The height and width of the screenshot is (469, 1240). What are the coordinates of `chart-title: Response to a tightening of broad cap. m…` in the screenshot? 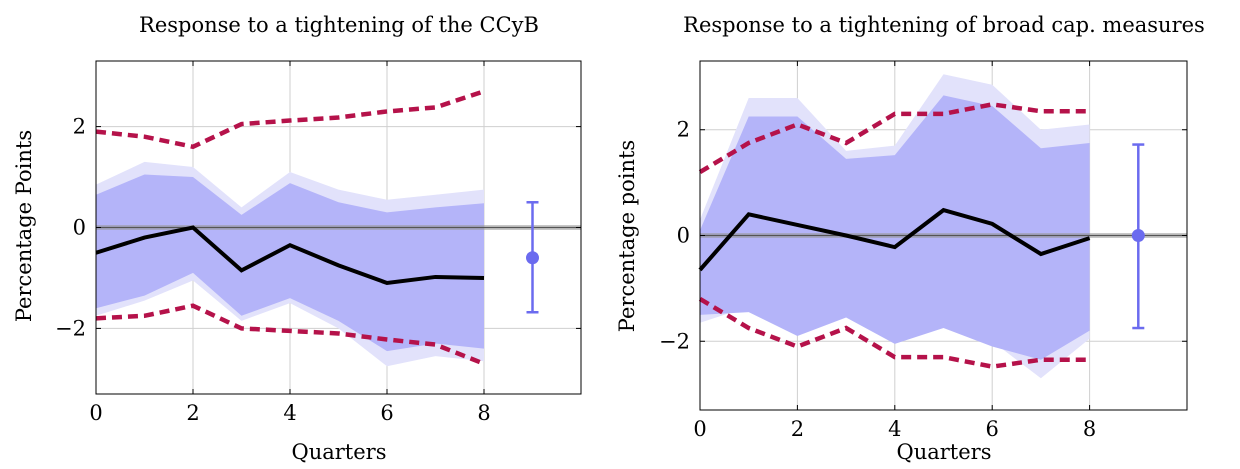 It's located at (944, 25).